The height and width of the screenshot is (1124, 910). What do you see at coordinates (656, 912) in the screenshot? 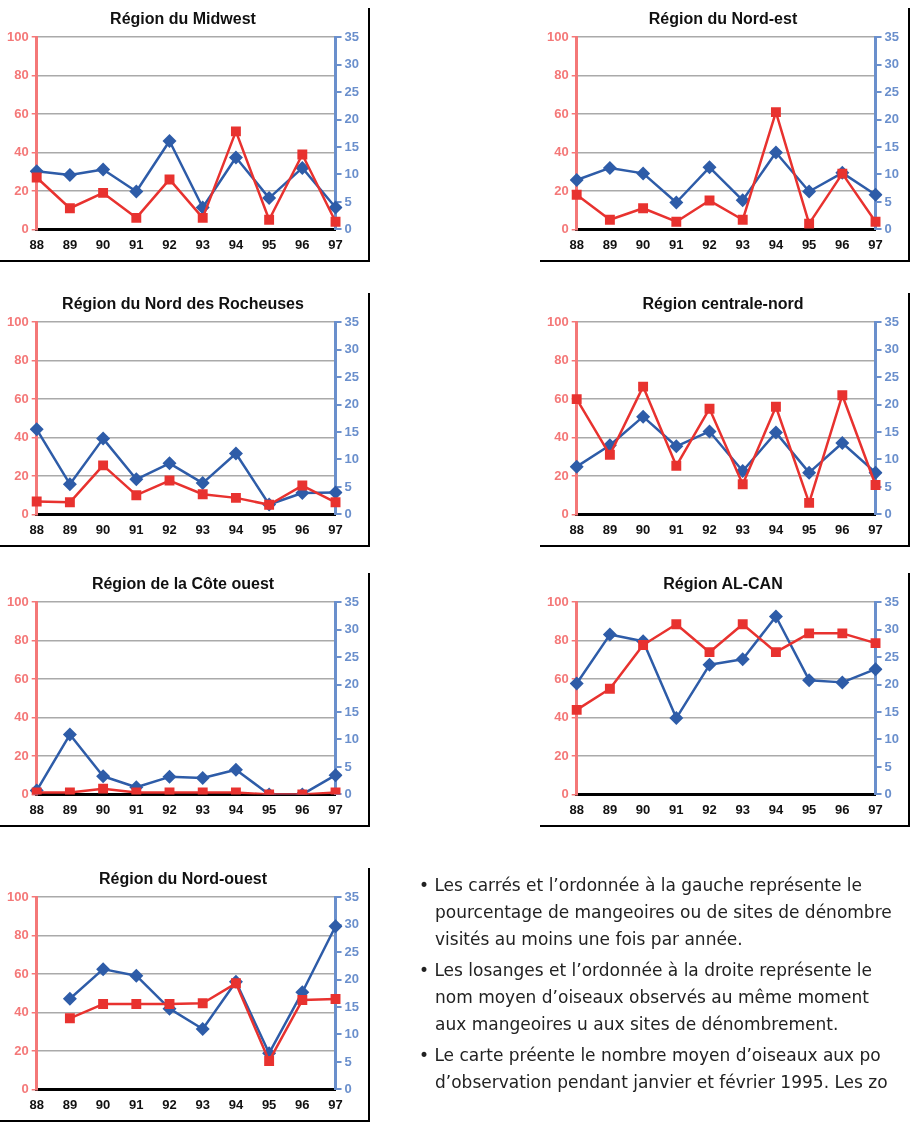
I see `text: • Les carrés et l’ordonnée à la gauche représente le pourcentage de mangeoires ou de sites de dénombre visités au moins une fois par année.` at bounding box center [656, 912].